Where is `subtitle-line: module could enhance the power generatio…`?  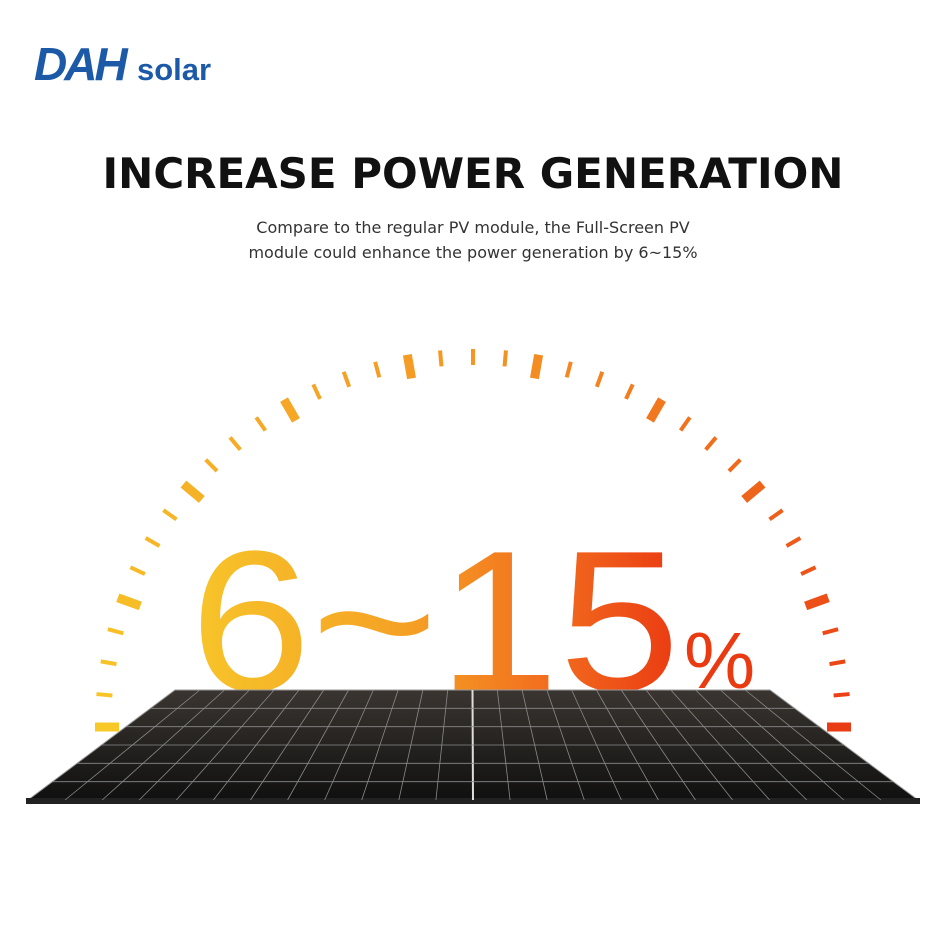
subtitle-line: module could enhance the power generatio… is located at coordinates (472, 252).